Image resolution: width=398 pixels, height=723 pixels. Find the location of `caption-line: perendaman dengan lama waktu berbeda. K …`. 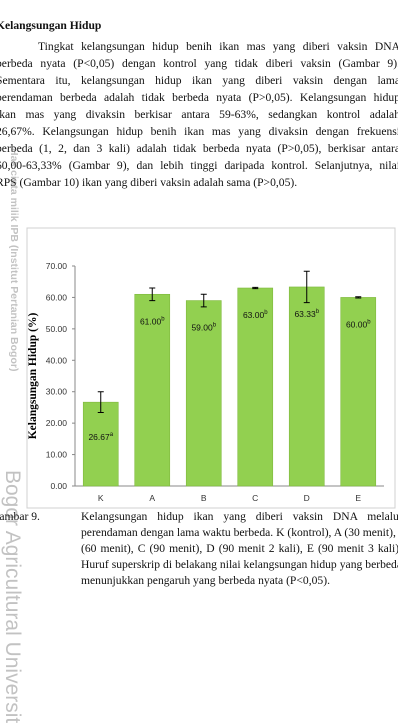

caption-line: perendaman dengan lama waktu berbeda. K … is located at coordinates (239, 532).